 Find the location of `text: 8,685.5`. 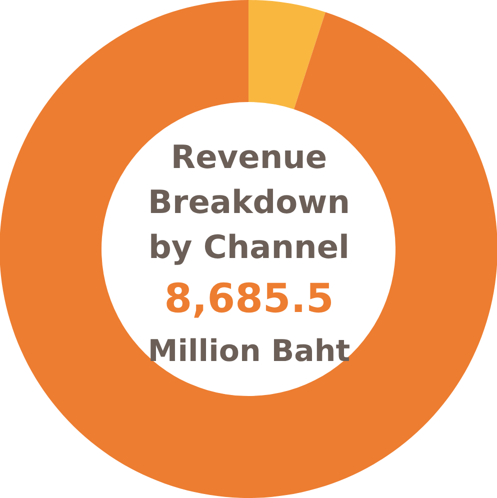

text: 8,685.5 is located at coordinates (249, 299).